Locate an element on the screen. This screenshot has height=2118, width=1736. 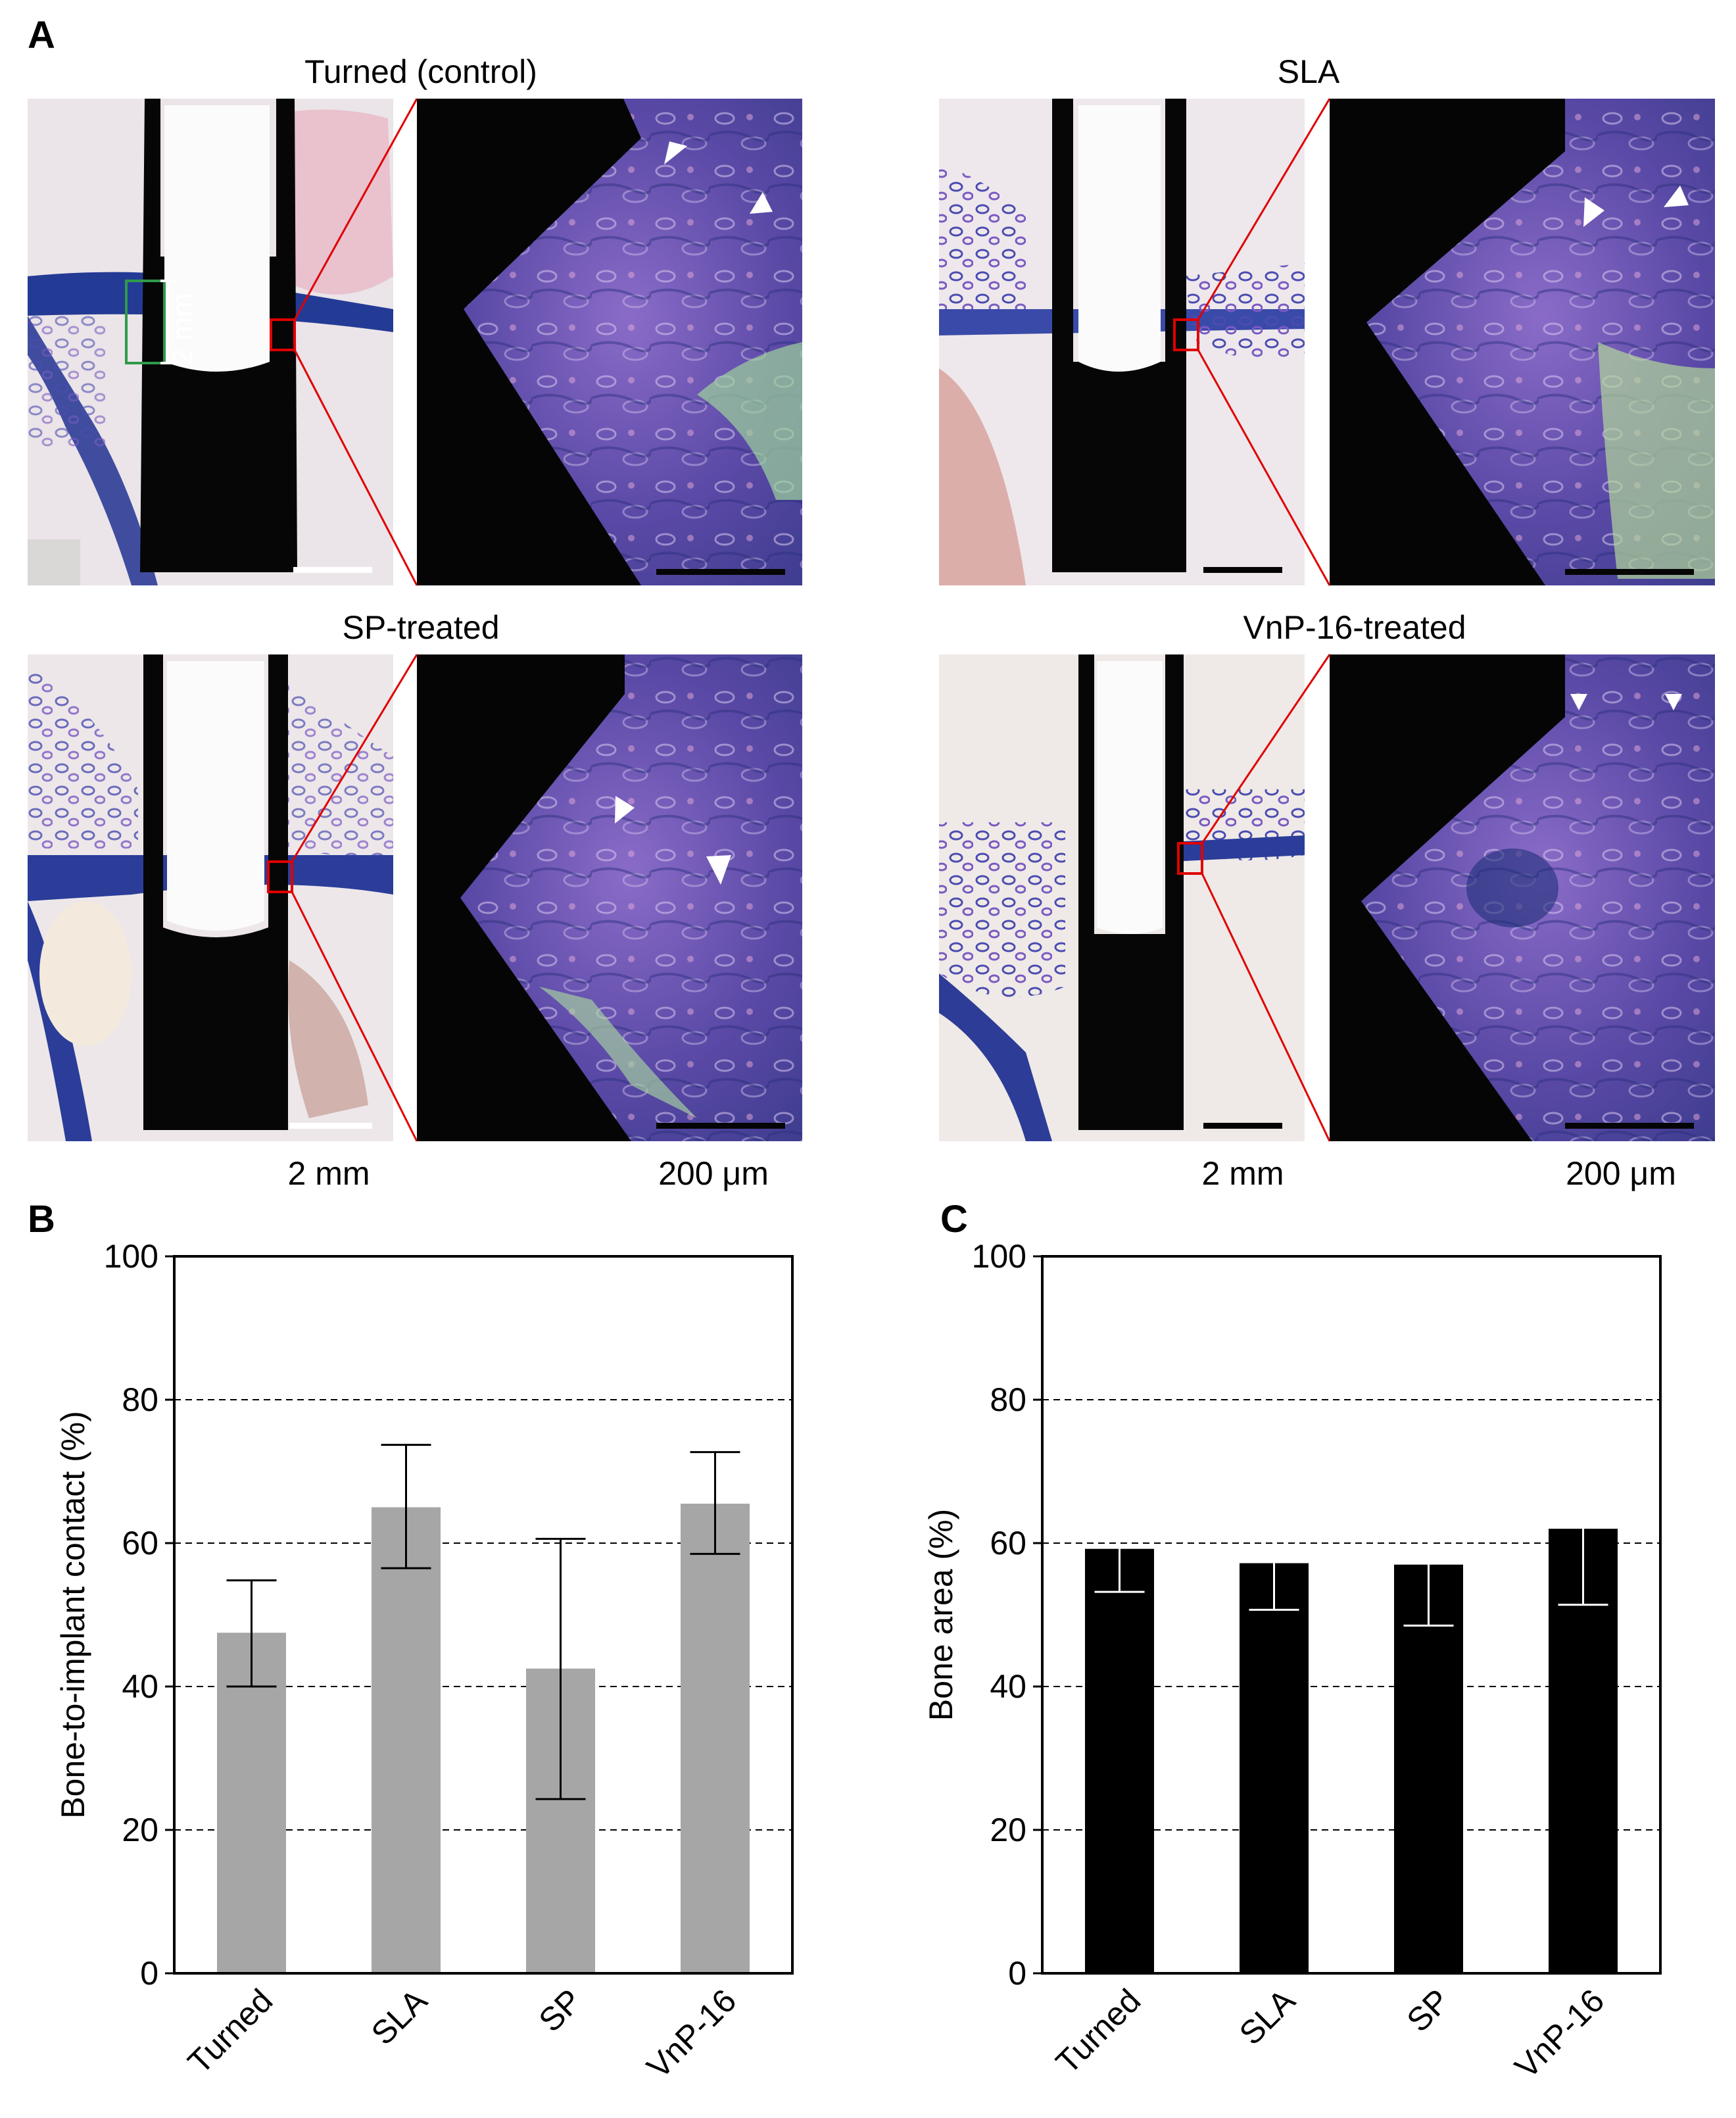
image-vnp16-low is located at coordinates (1122, 897).